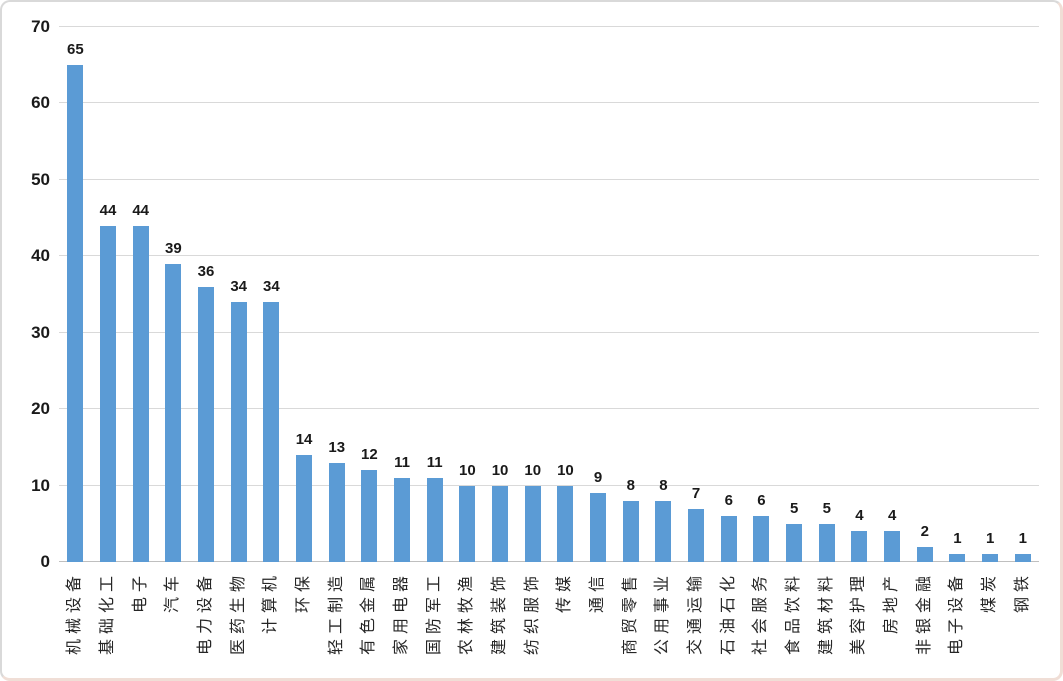 This screenshot has height=681, width=1063. I want to click on x-axis-label: 国防军工, so click(434, 613).